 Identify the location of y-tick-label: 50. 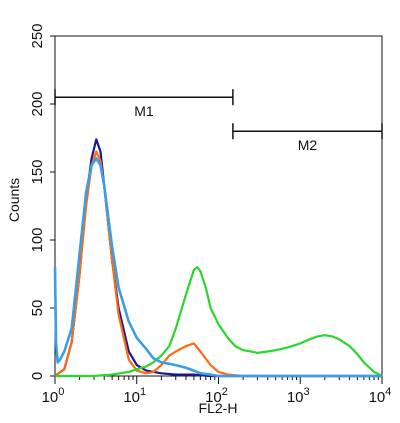
(37, 308).